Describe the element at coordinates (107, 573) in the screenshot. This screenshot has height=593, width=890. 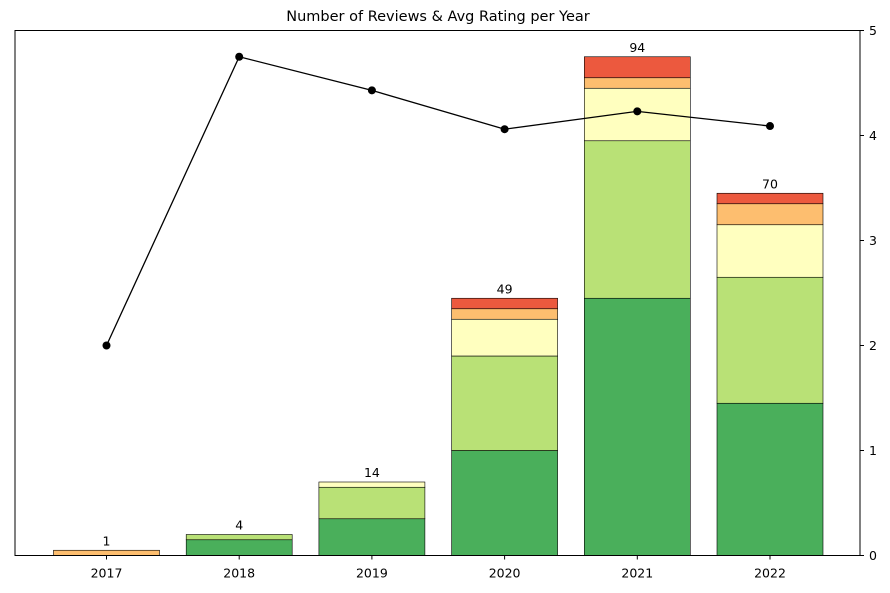
I see `x-tick-label-2017: 2017` at that location.